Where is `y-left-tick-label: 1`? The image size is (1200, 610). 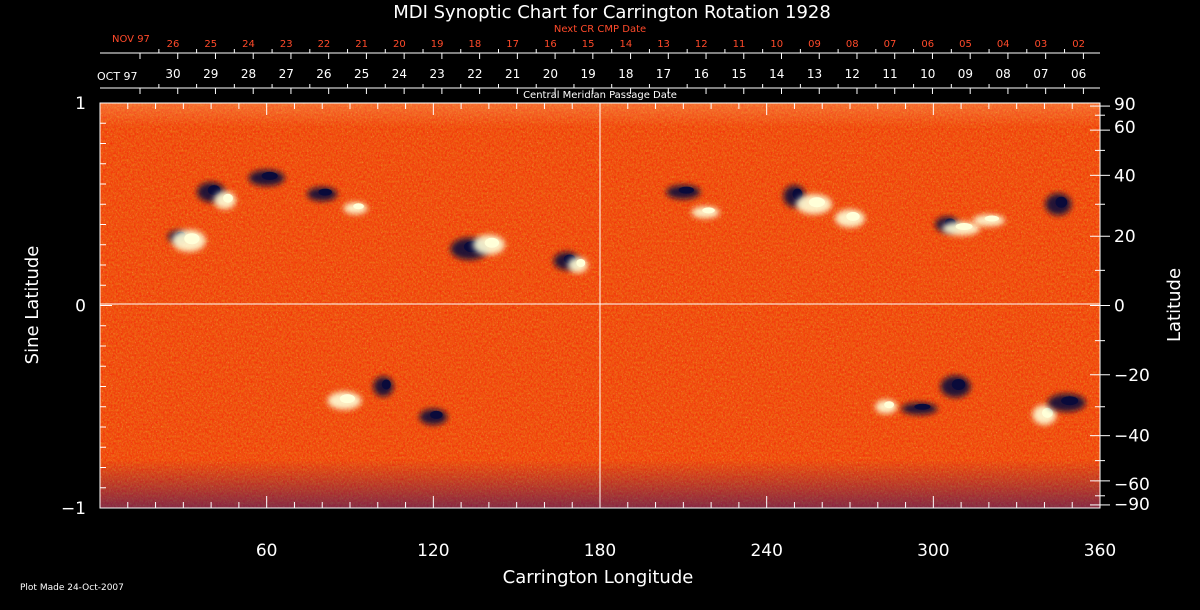
y-left-tick-label: 1 is located at coordinates (80, 104).